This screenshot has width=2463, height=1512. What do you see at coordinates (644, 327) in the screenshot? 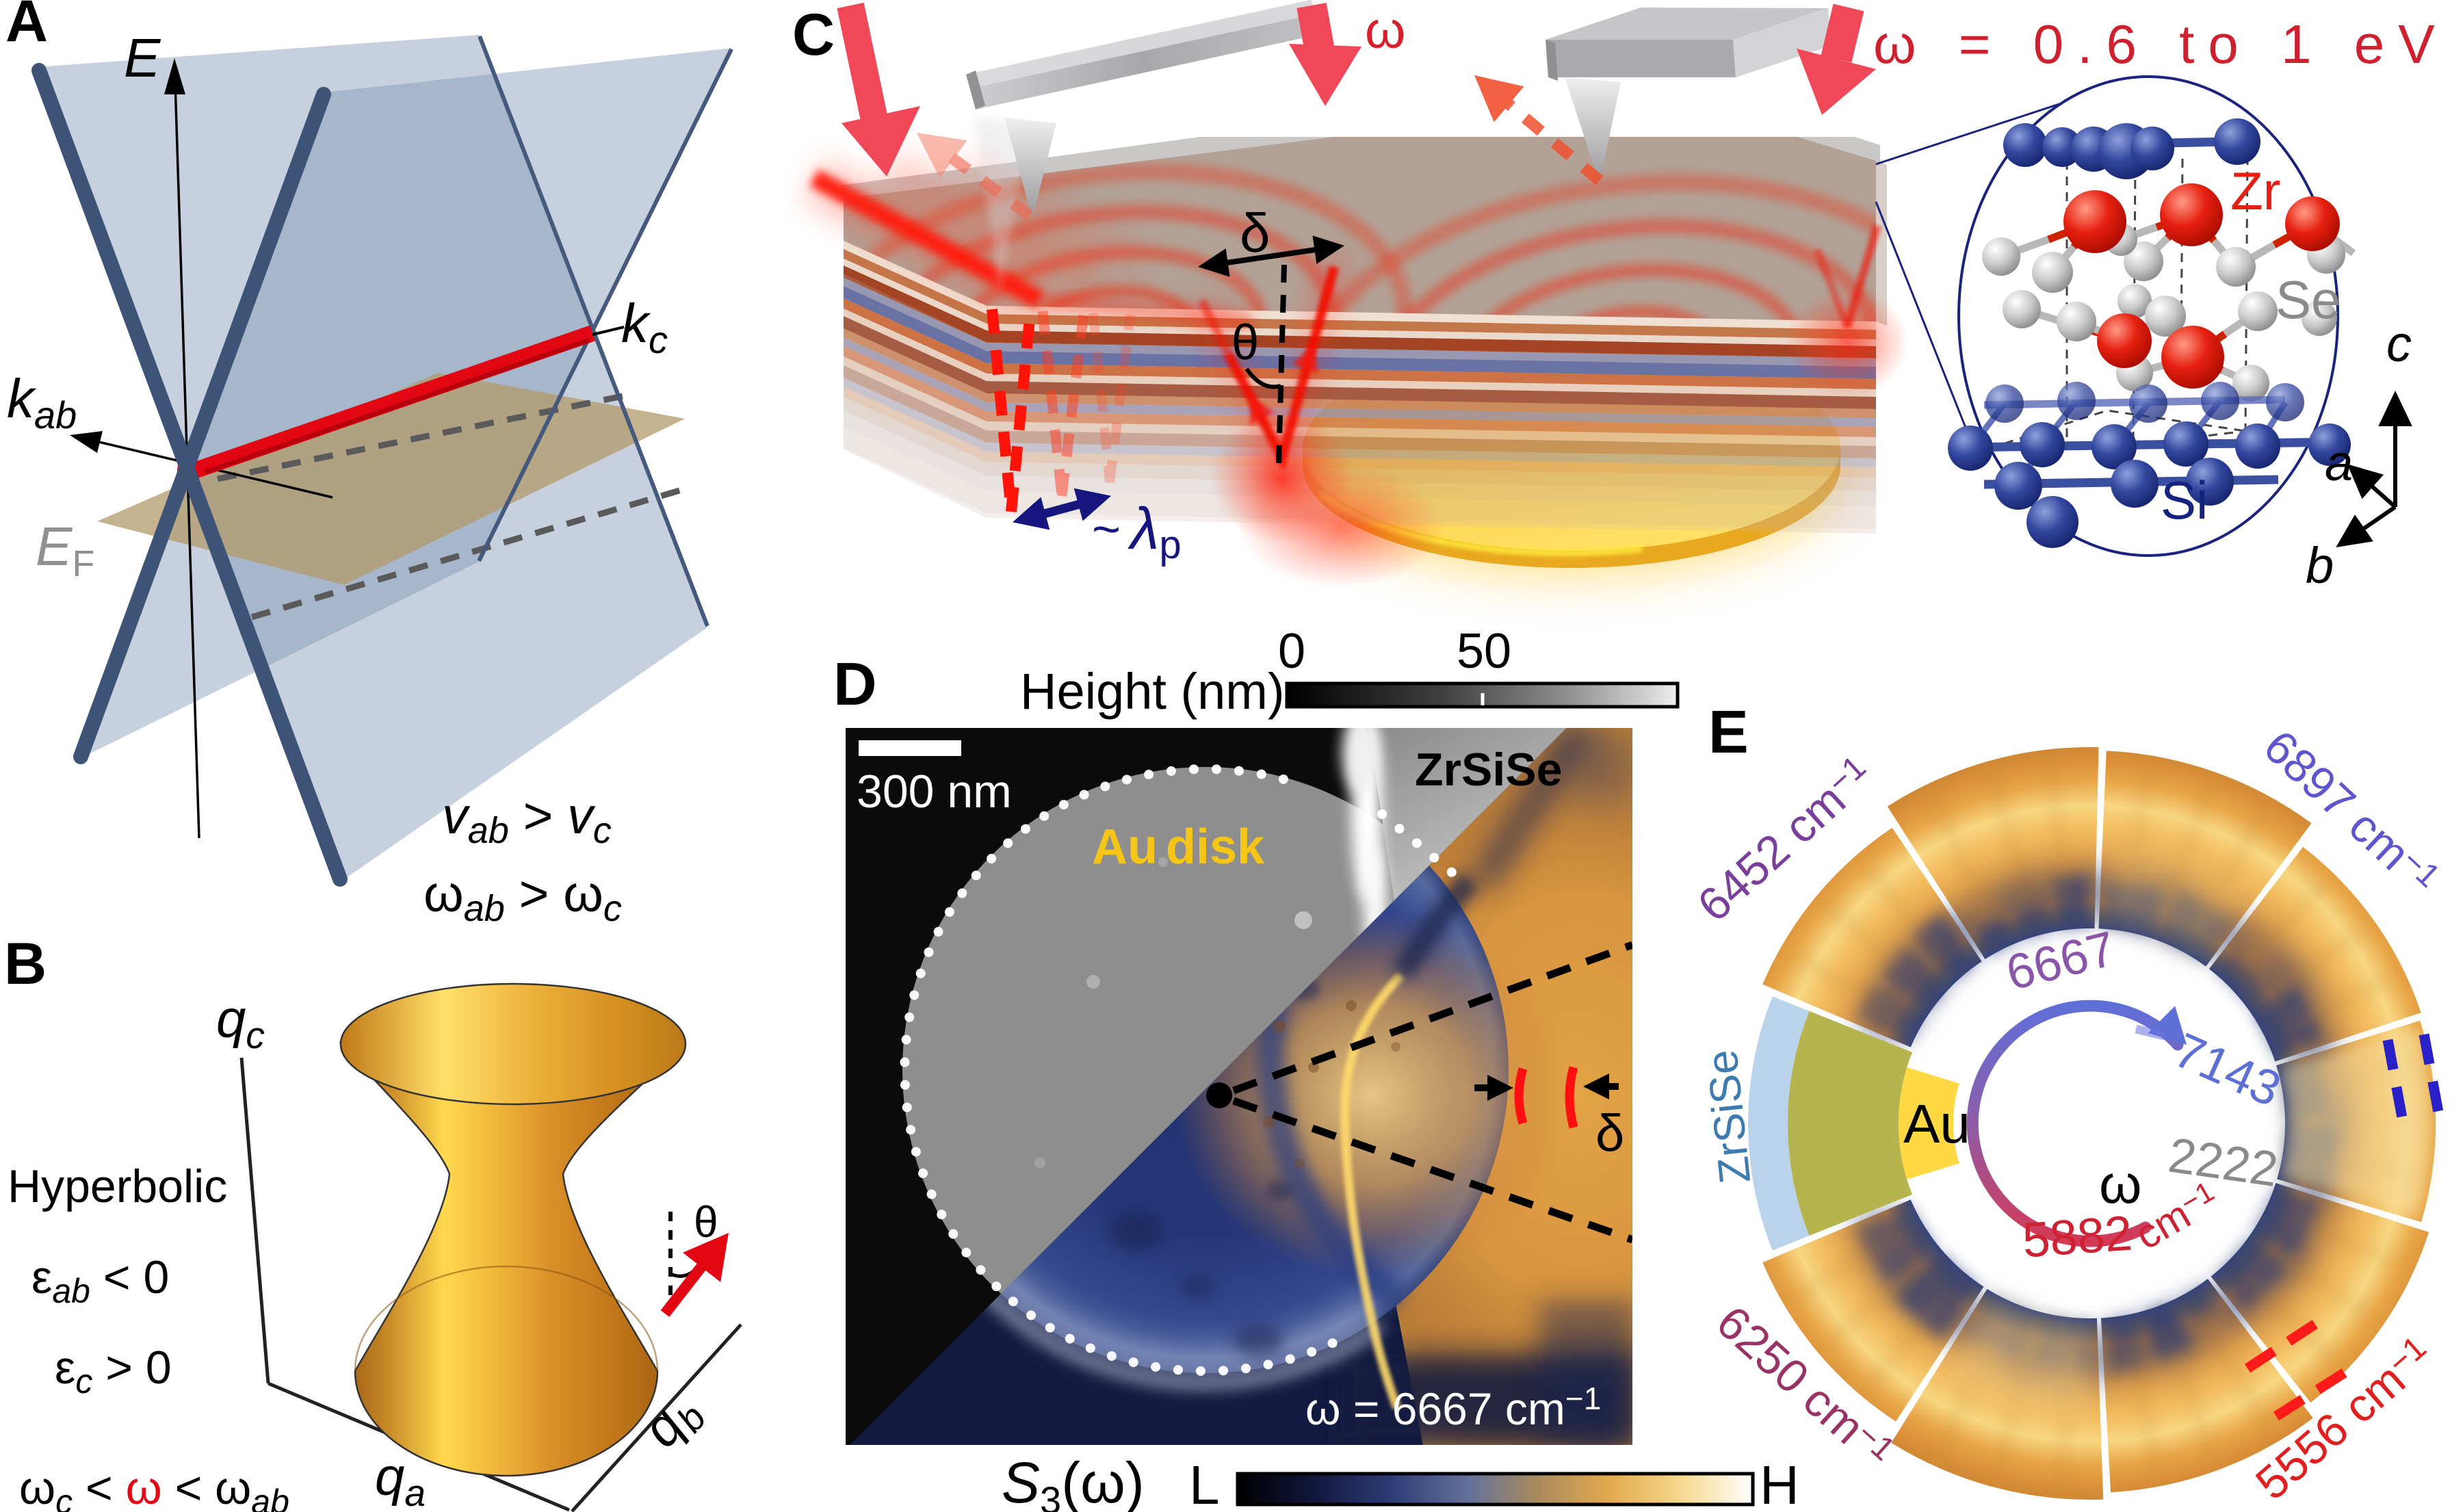
I see `svg-text: kc` at bounding box center [644, 327].